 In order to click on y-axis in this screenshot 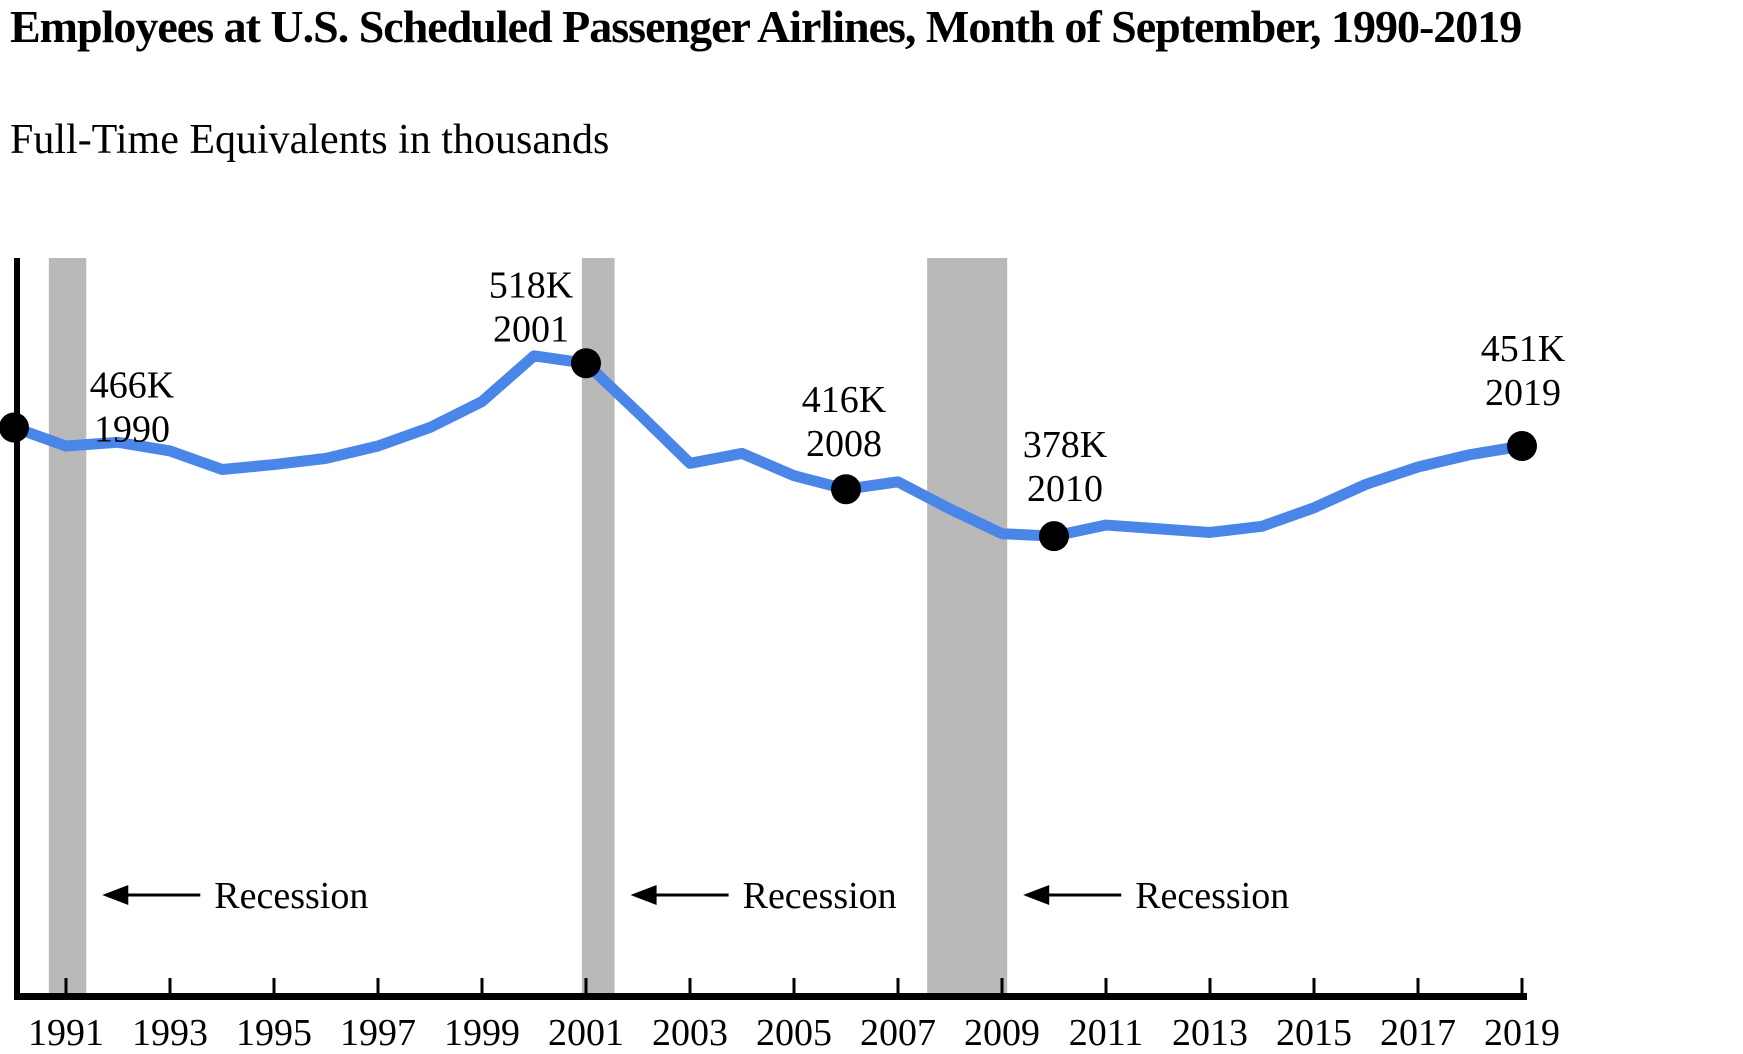, I will do `click(17, 629)`.